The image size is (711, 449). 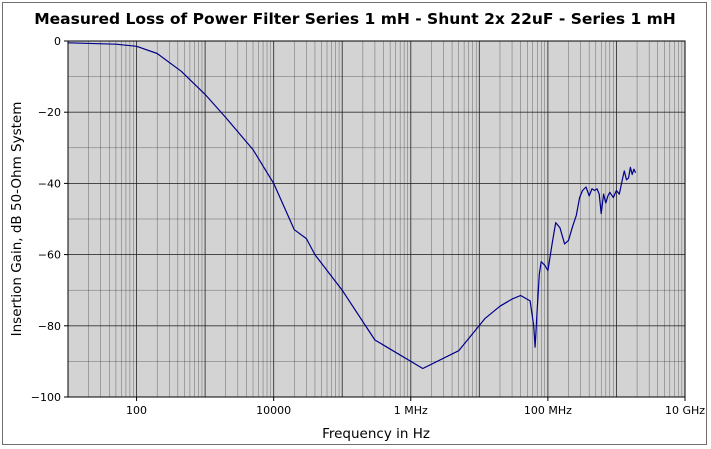 What do you see at coordinates (49, 255) in the screenshot?
I see `y-tick-label: −60` at bounding box center [49, 255].